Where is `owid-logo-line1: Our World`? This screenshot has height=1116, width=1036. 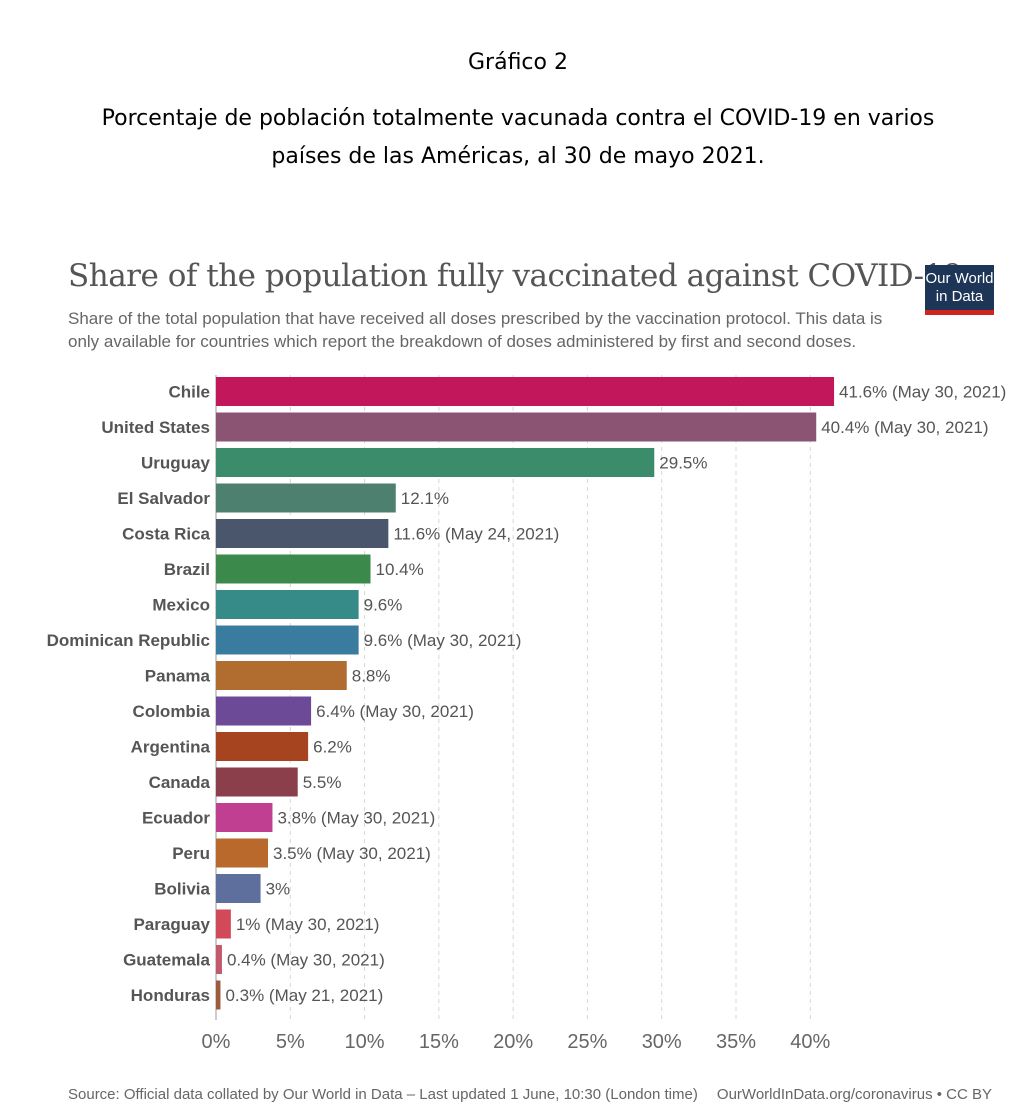
owid-logo-line1: Our World is located at coordinates (959, 278).